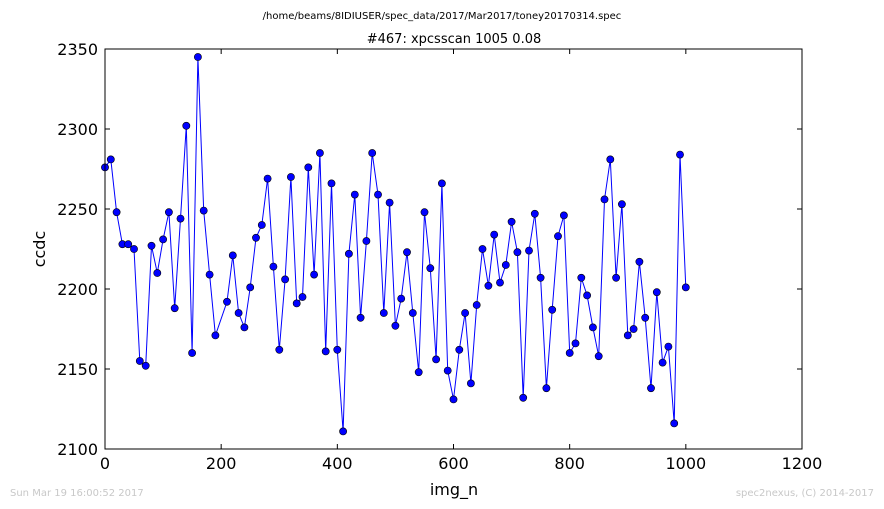 Image resolution: width=884 pixels, height=509 pixels. What do you see at coordinates (77, 129) in the screenshot?
I see `y-tick-label: 2300` at bounding box center [77, 129].